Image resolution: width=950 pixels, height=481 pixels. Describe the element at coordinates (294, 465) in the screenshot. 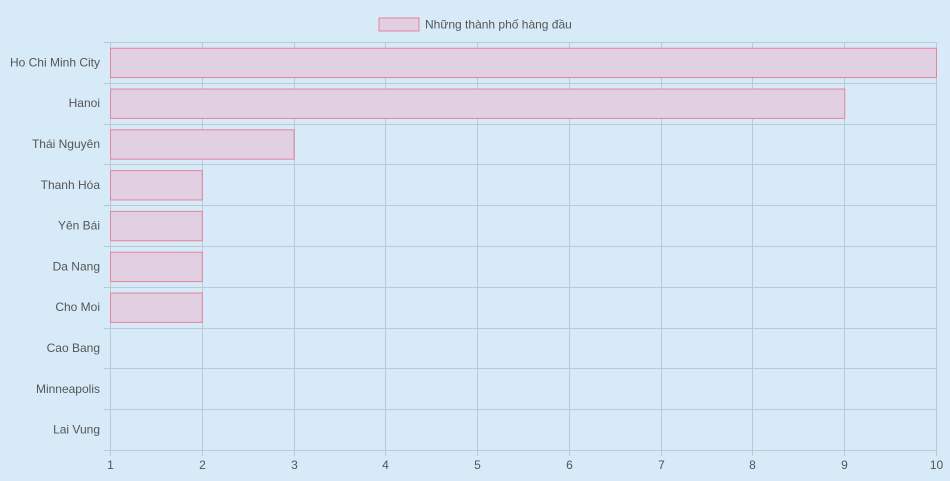

I see `x-tick-label: 3` at that location.